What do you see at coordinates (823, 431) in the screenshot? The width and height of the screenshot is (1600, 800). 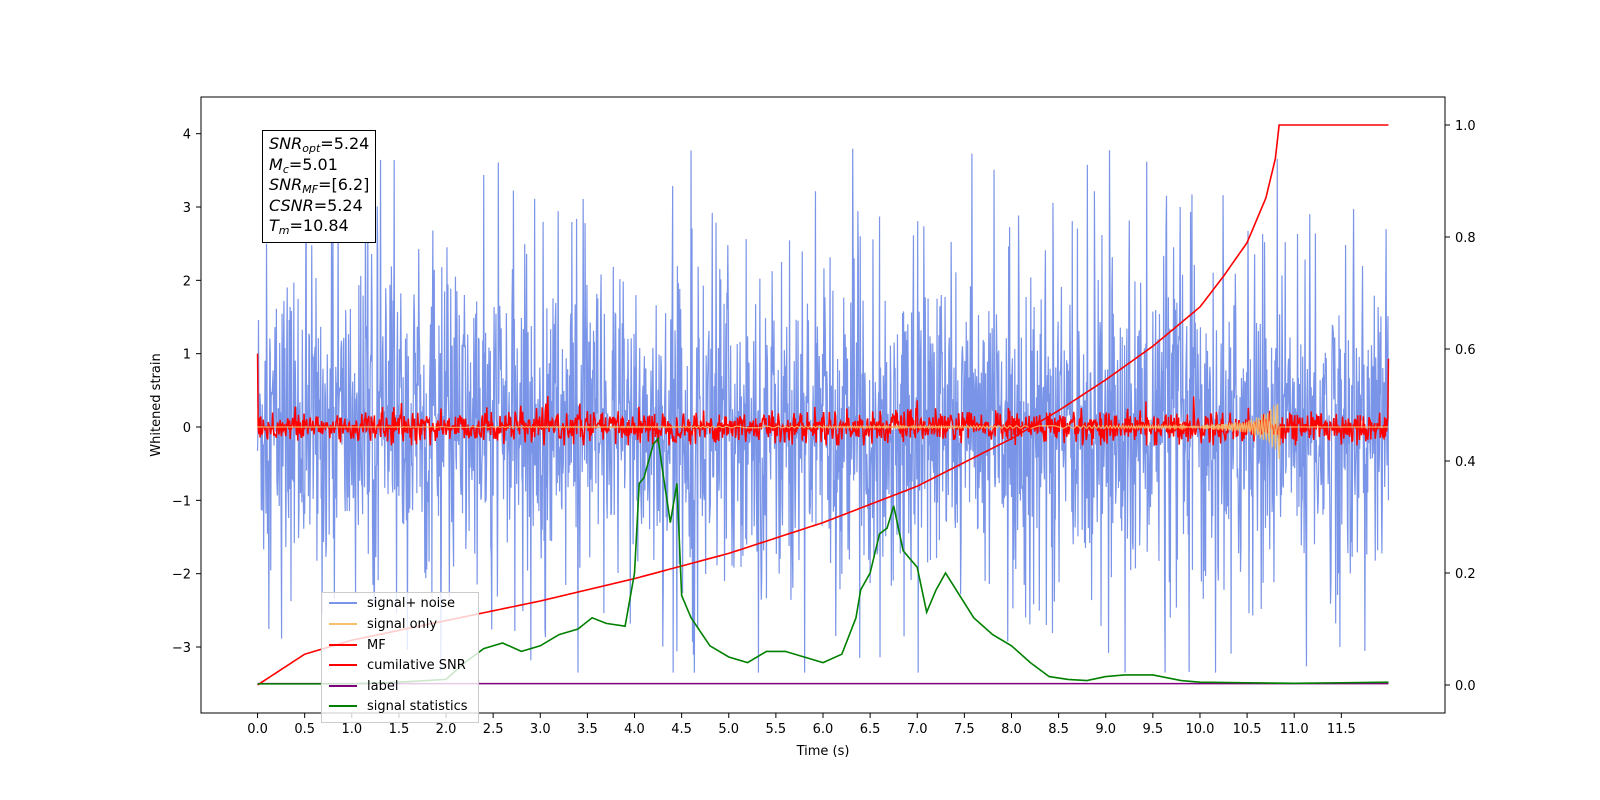 I see `series-signal-only` at bounding box center [823, 431].